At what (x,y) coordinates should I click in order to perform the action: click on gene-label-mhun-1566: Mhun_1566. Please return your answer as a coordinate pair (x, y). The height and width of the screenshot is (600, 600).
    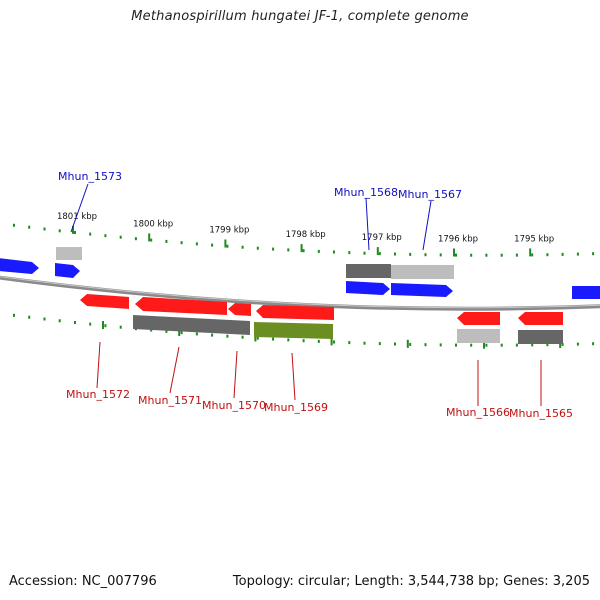
    Looking at the image, I should click on (478, 412).